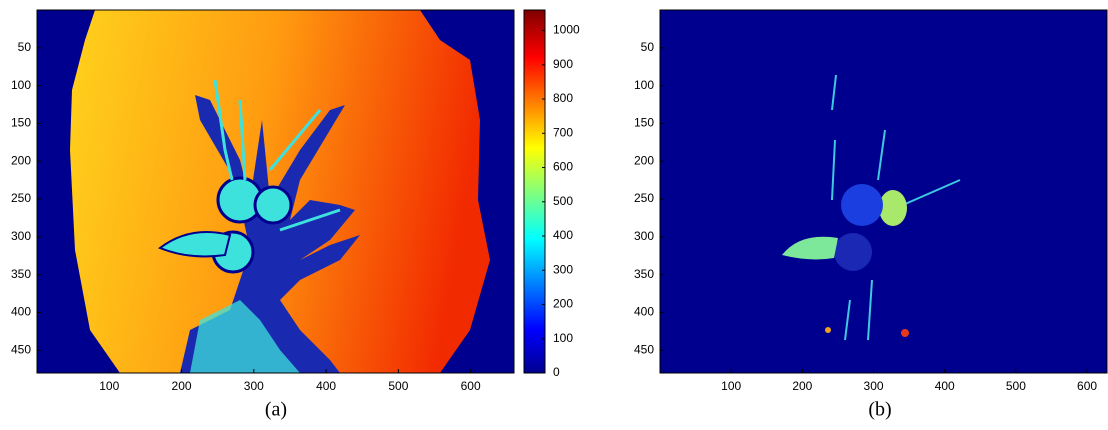 The image size is (1108, 430). I want to click on caption: (b), so click(879, 410).